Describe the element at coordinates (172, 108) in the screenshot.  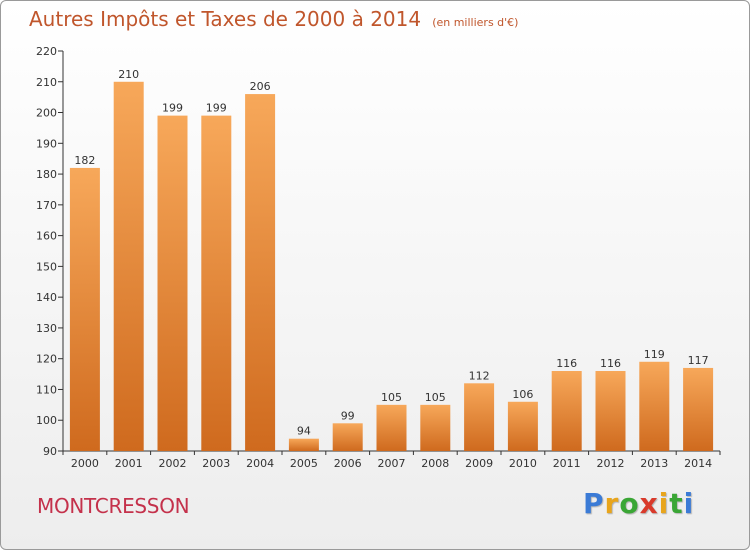
I see `value-label-2002: 199` at that location.